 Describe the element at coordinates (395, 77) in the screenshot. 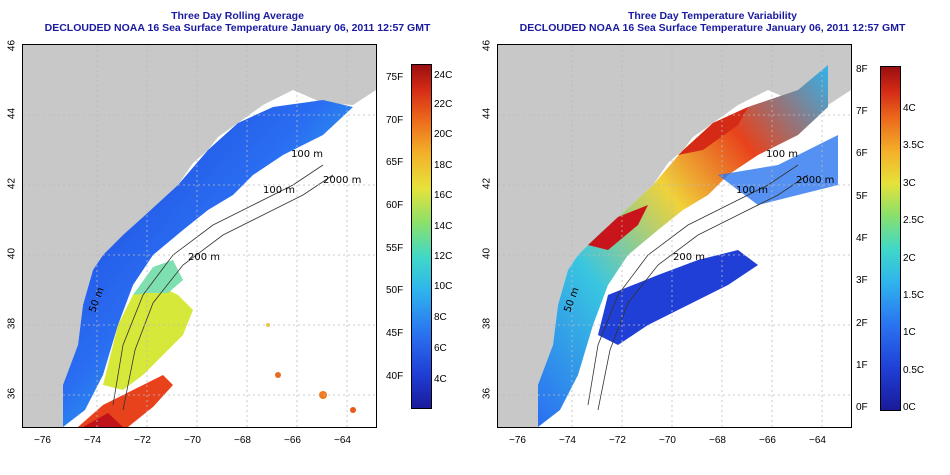

I see `colorbar-label-f: 75F` at that location.